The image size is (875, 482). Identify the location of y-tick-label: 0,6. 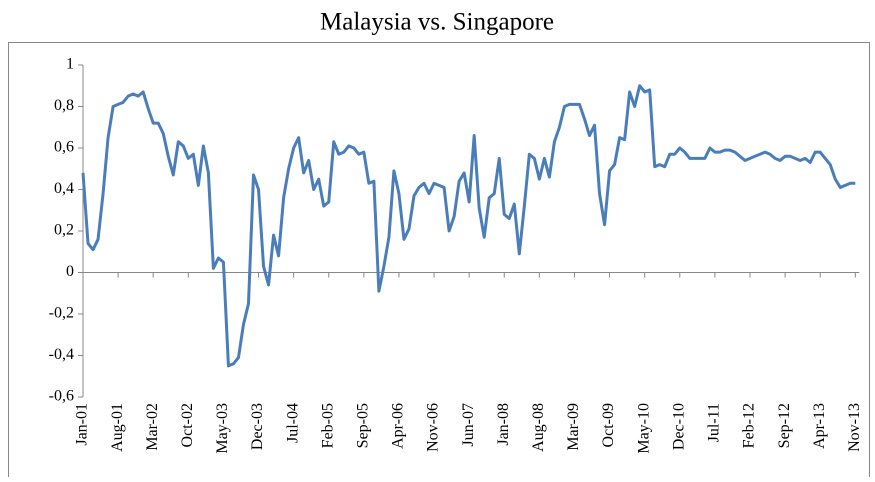
(64, 147).